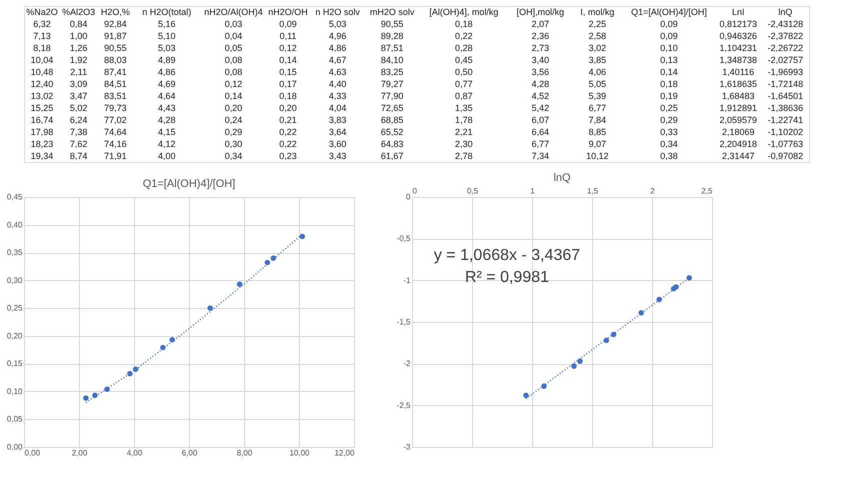  Describe the element at coordinates (738, 108) in the screenshot. I see `text: 1,912891` at that location.